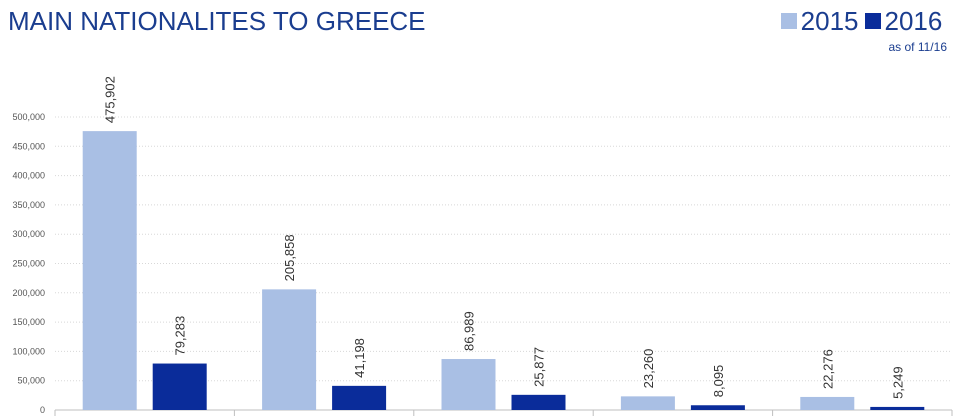 The width and height of the screenshot is (957, 416). Describe the element at coordinates (539, 367) in the screenshot. I see `data-label-2016-3: 25,877` at that location.